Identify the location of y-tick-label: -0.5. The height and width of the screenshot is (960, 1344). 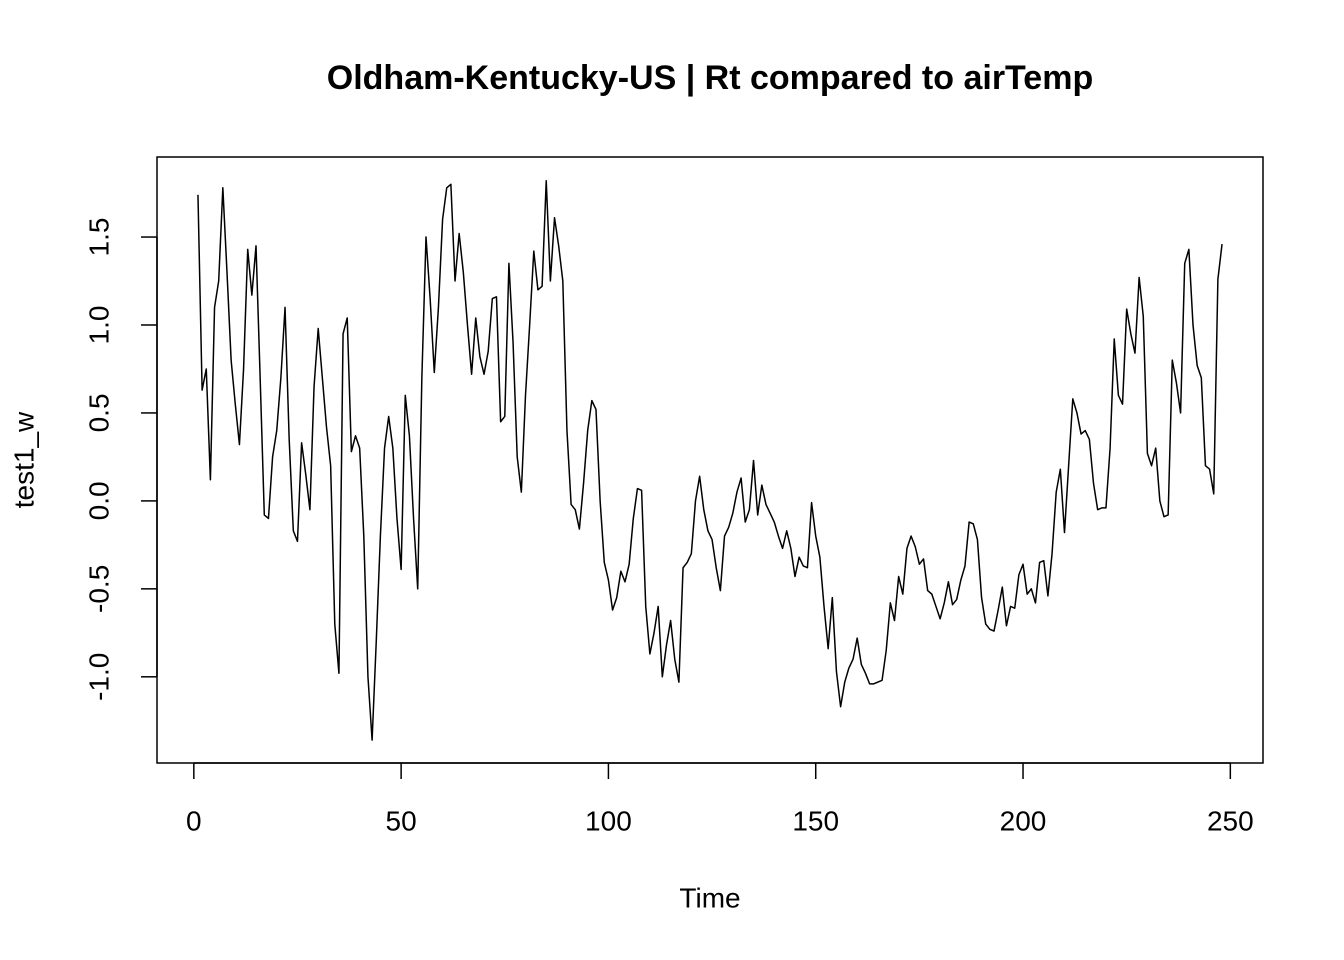
(98, 589).